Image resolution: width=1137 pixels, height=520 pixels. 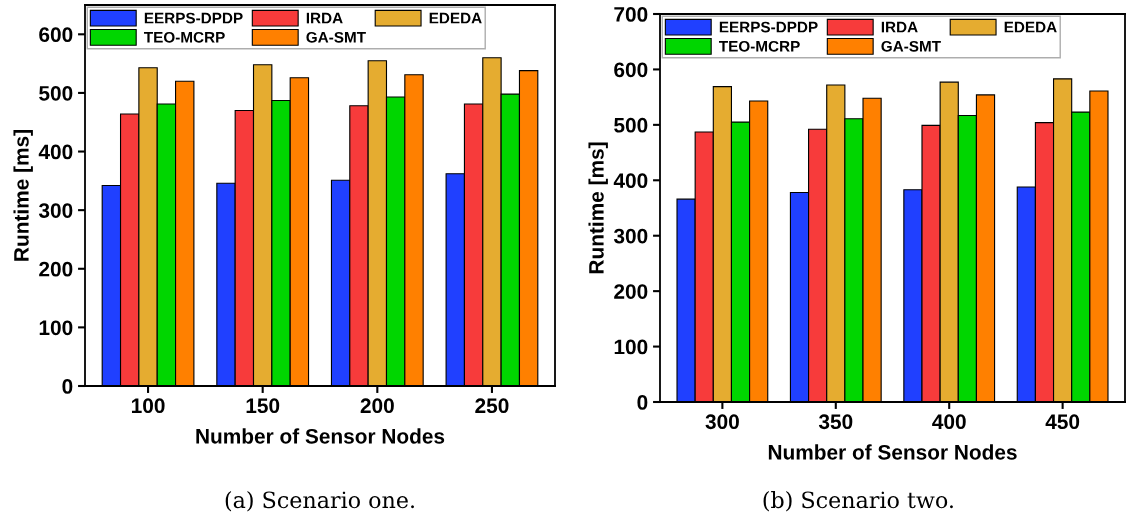 I want to click on y-tick-label: 700, so click(x=631, y=14).